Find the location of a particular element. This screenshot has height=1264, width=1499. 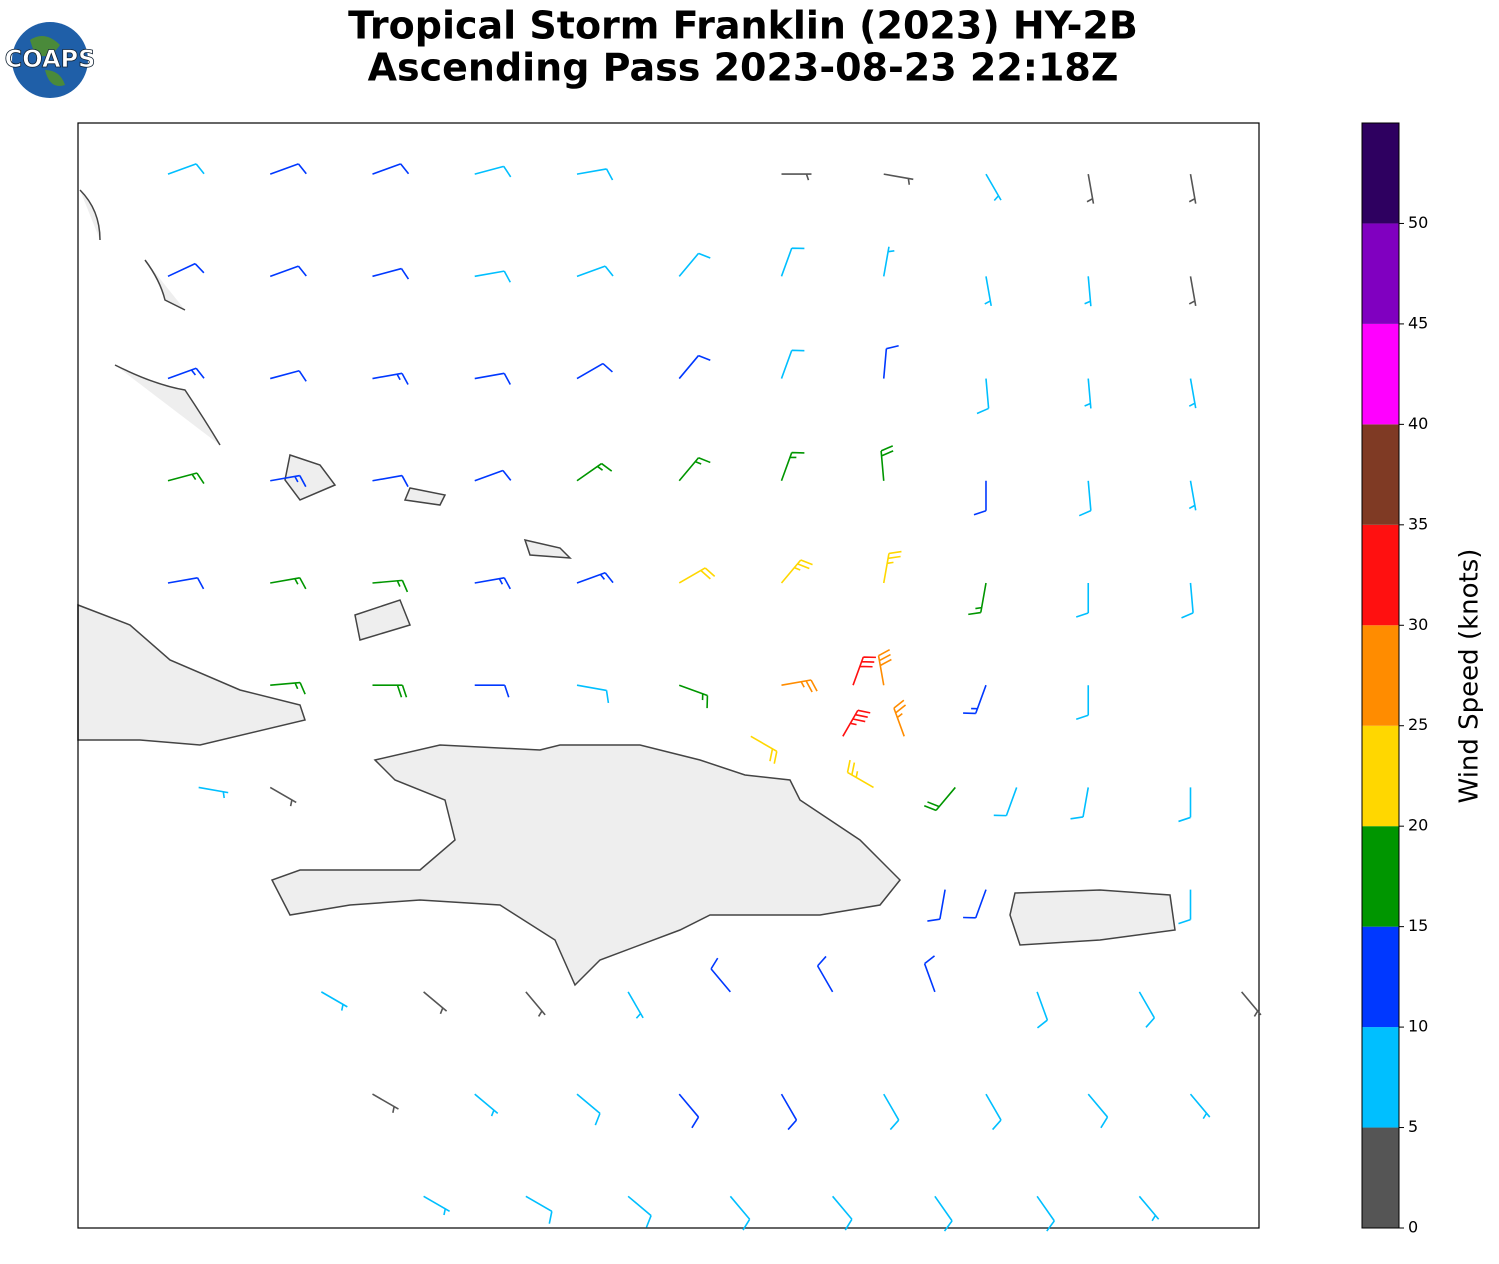

colorbar-tick-label: 25 is located at coordinates (1418, 724).